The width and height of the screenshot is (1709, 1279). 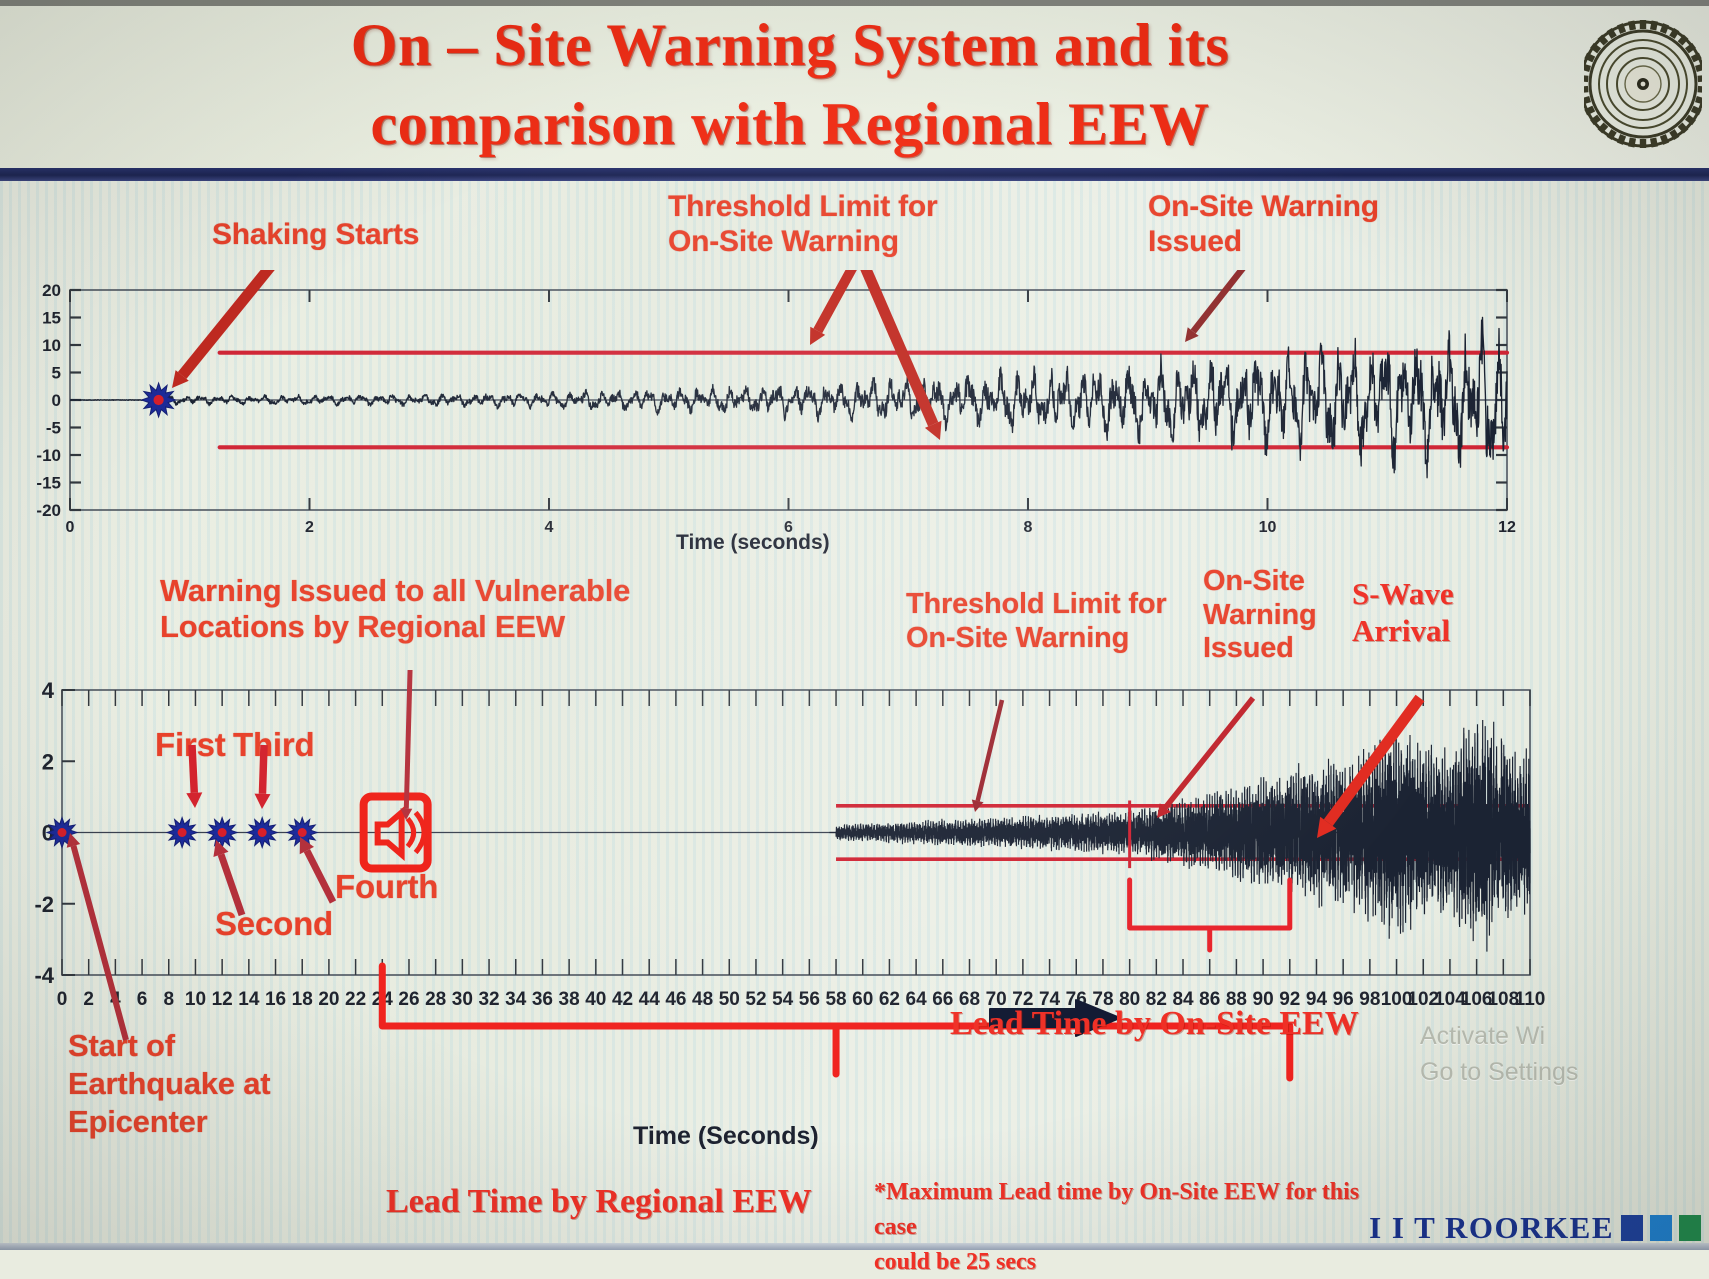 What do you see at coordinates (755, 999) in the screenshot?
I see `svg-text: 52` at bounding box center [755, 999].